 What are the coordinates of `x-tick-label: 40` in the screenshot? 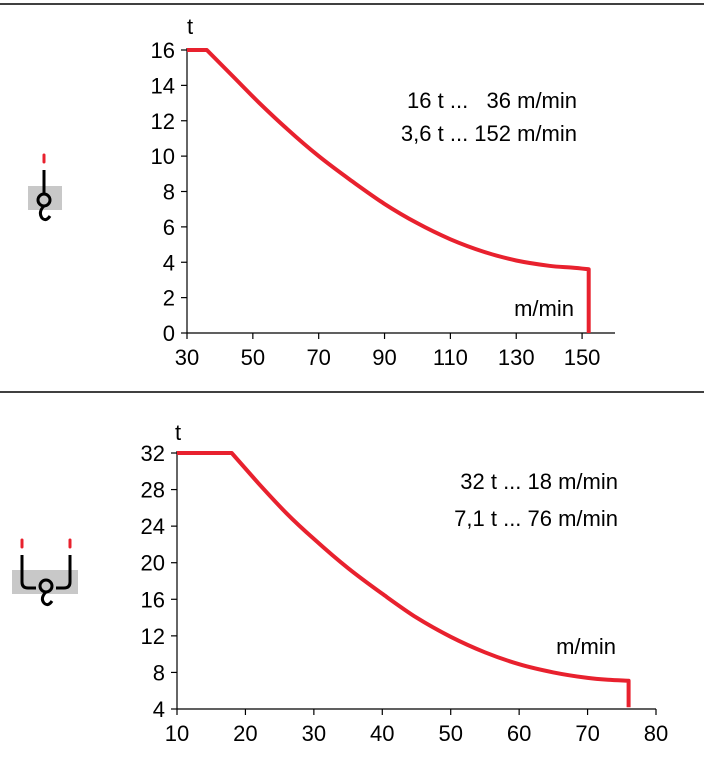 It's located at (382, 733).